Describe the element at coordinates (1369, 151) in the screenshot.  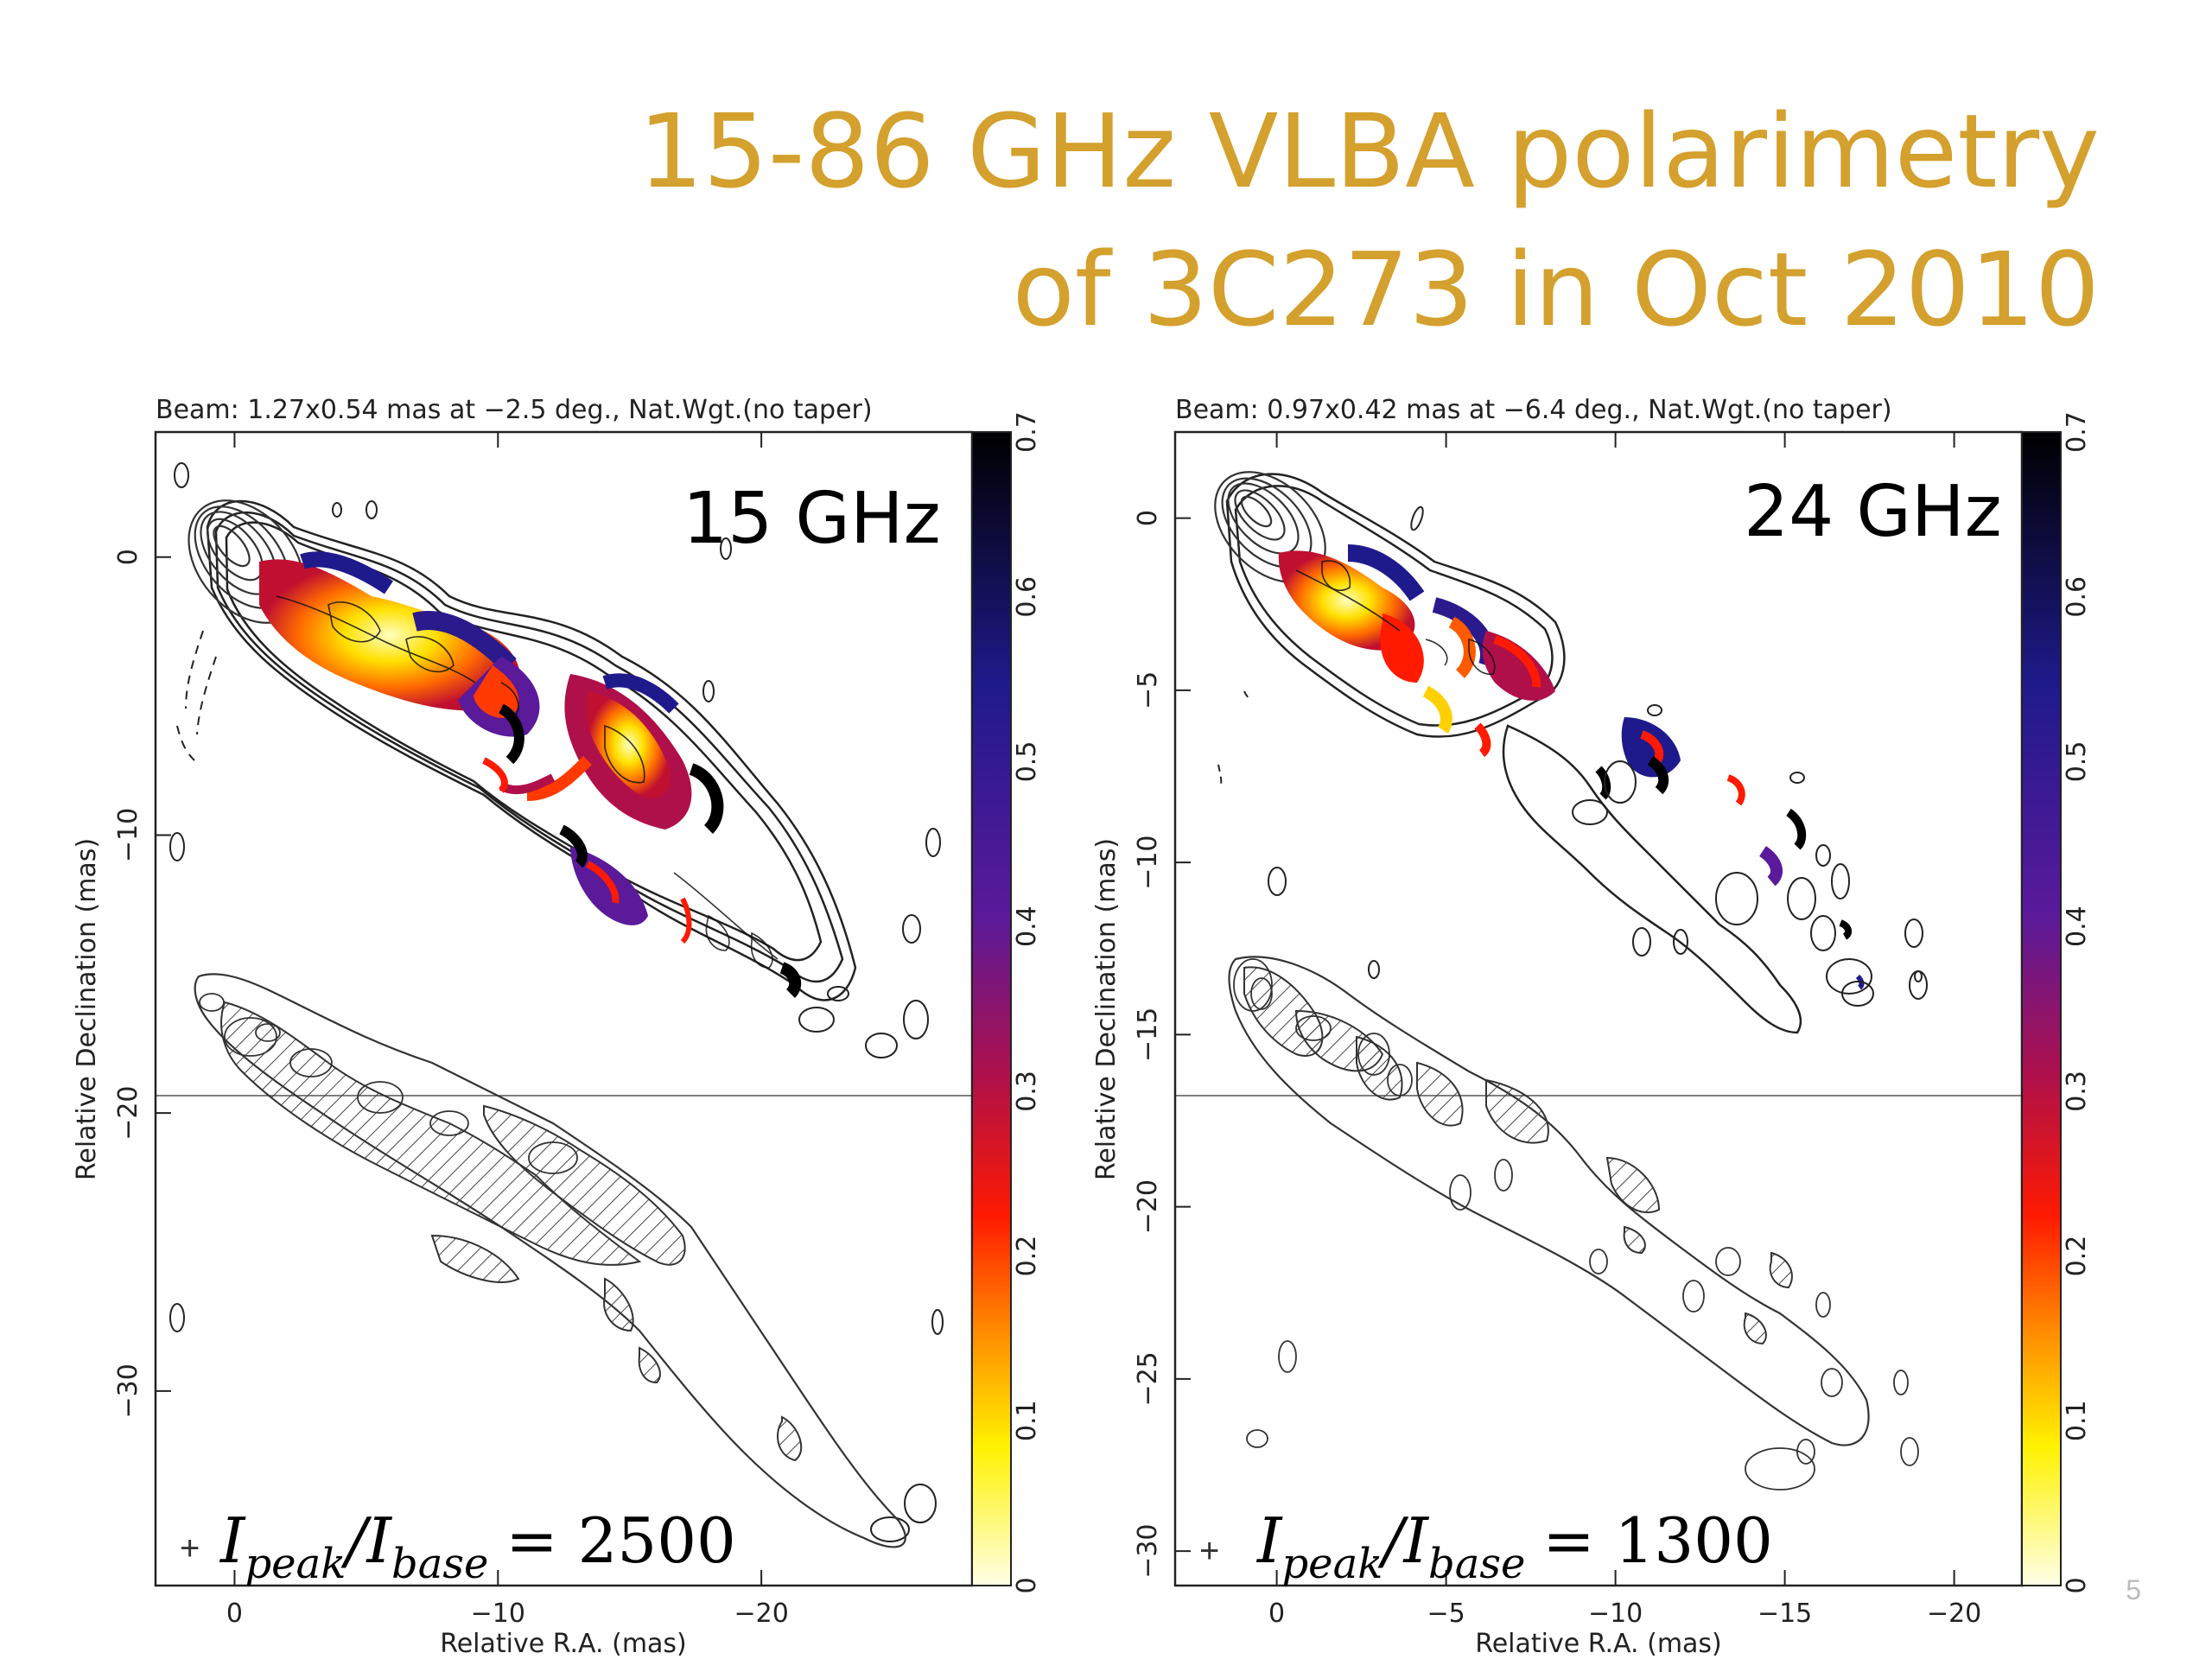
I see `title-line-1: 15-86 GHz VLBA polarimetry` at that location.